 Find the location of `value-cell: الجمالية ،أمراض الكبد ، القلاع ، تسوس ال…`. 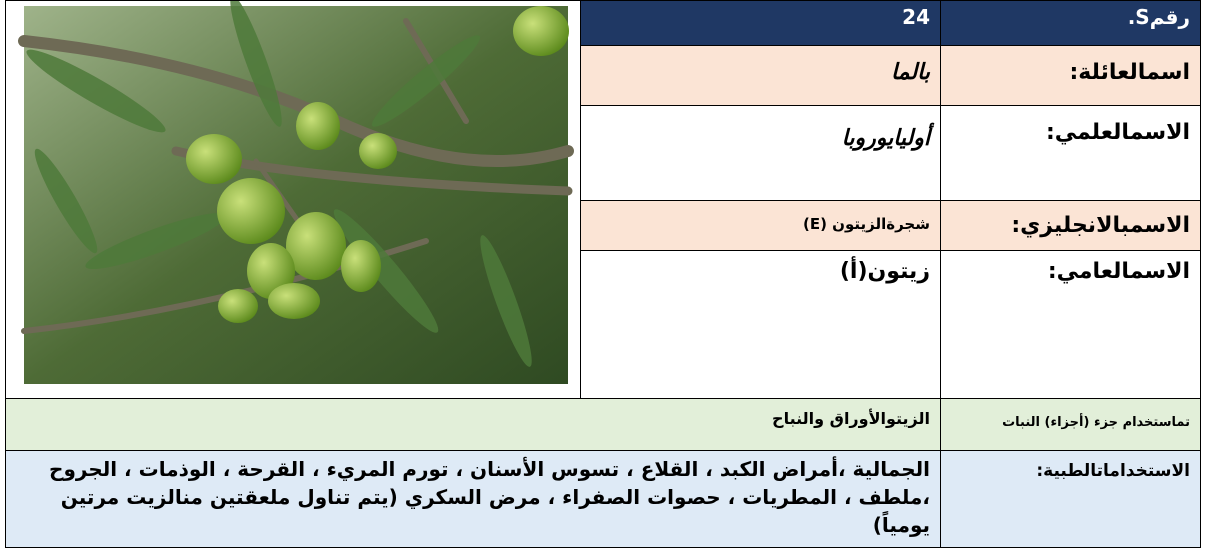

value-cell: الجمالية ،أمراض الكبد ، القلاع ، تسوس ال… is located at coordinates (473, 499).